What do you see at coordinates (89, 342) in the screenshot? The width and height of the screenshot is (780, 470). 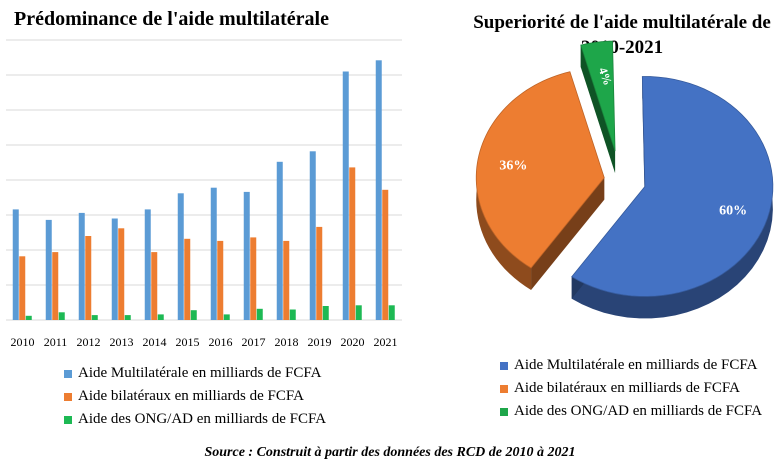 I see `x-tick-label: 2012` at bounding box center [89, 342].